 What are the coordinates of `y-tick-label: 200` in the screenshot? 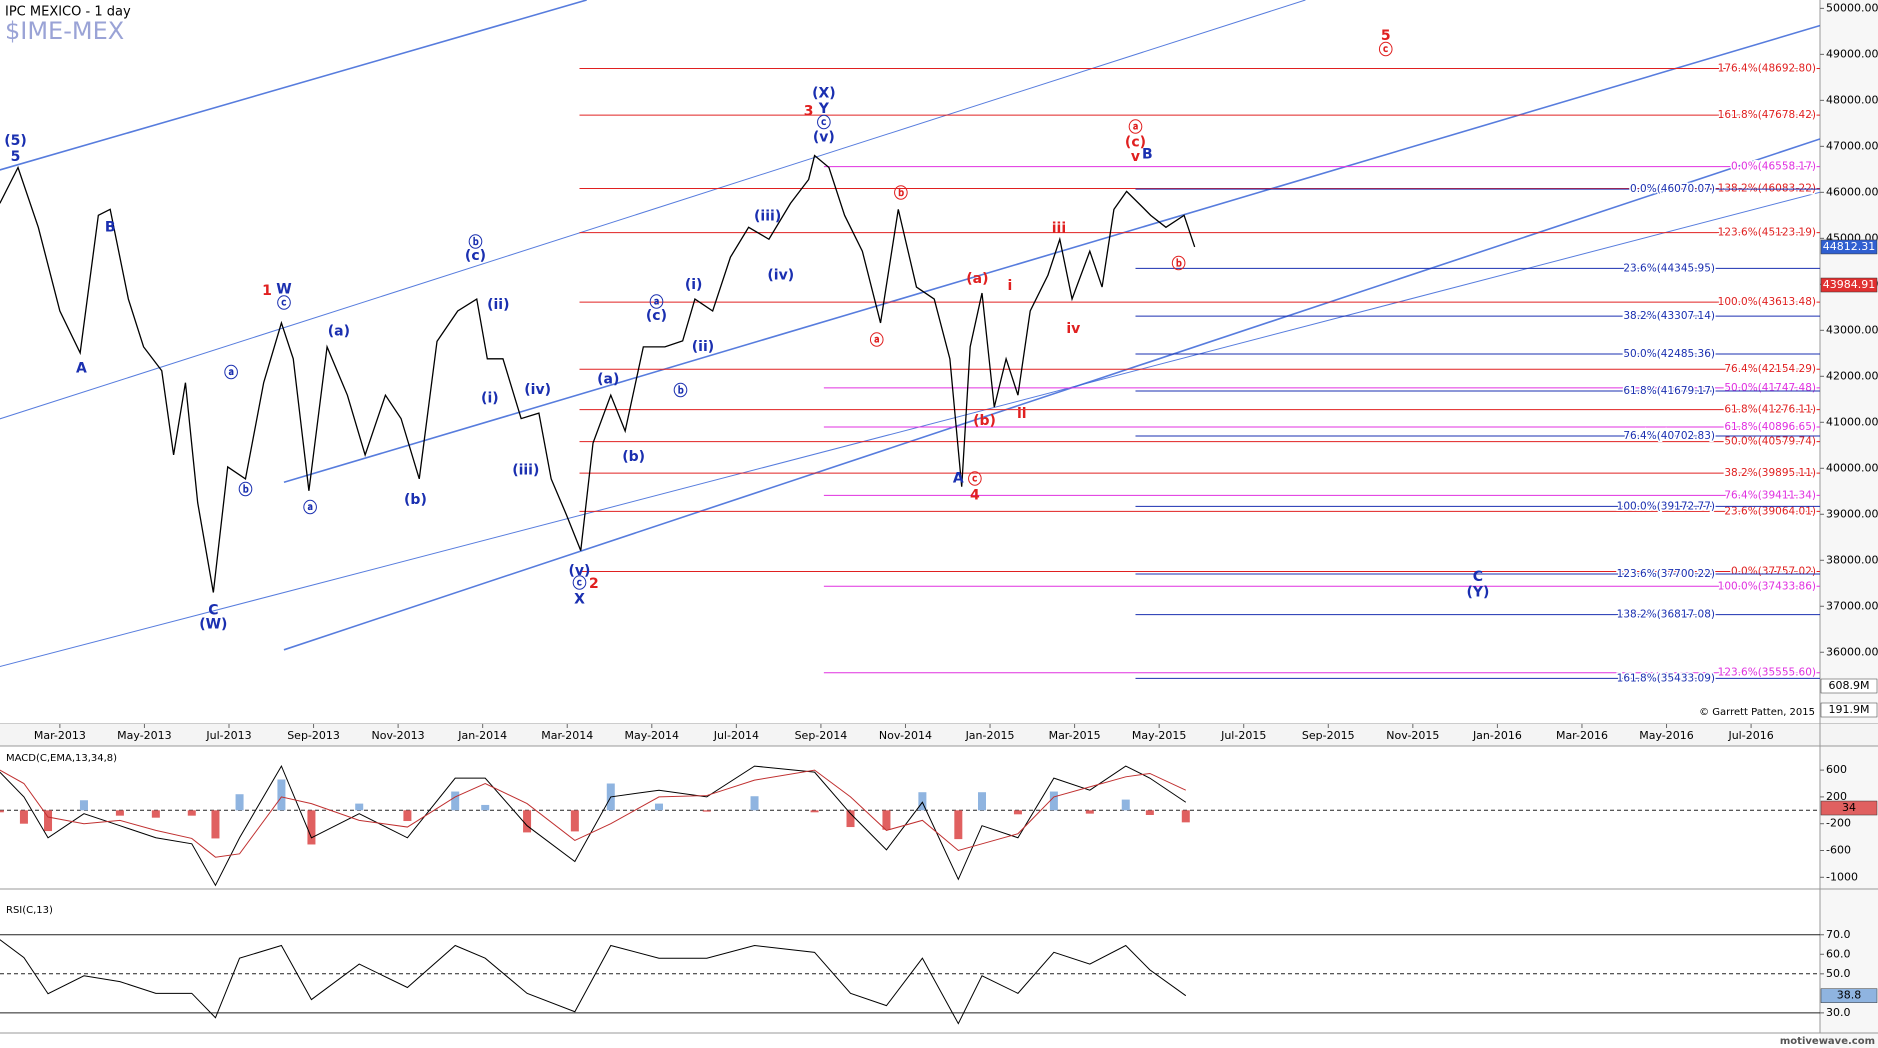 It's located at (1836, 796).